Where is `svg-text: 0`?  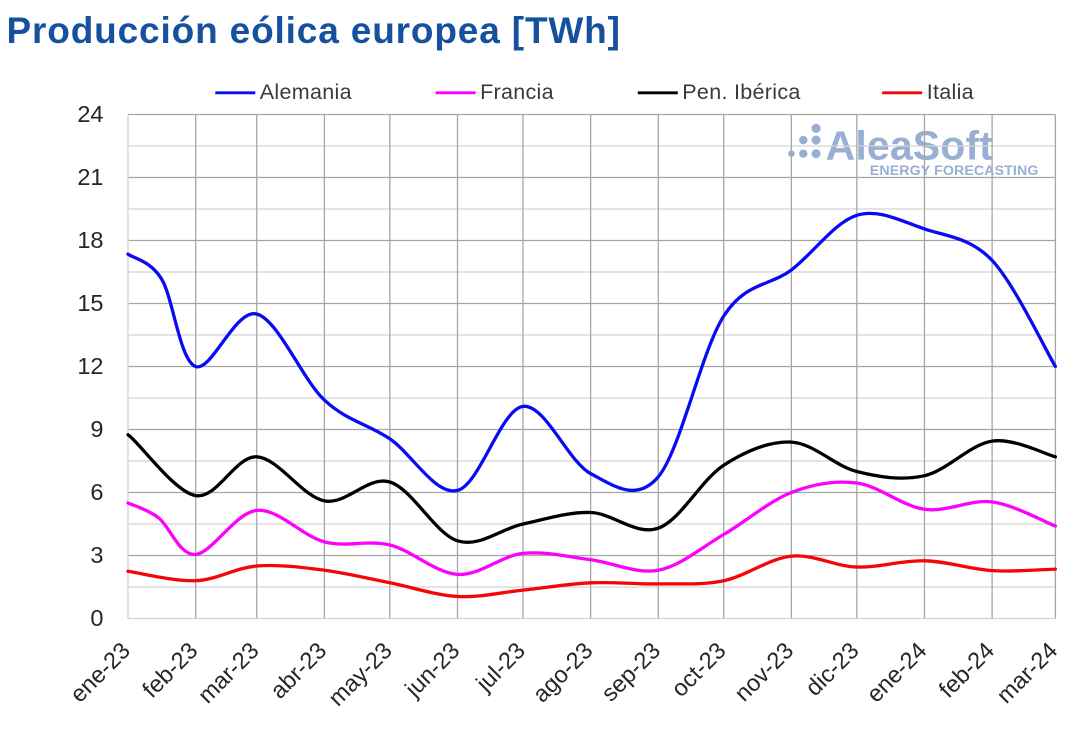 svg-text: 0 is located at coordinates (96, 618).